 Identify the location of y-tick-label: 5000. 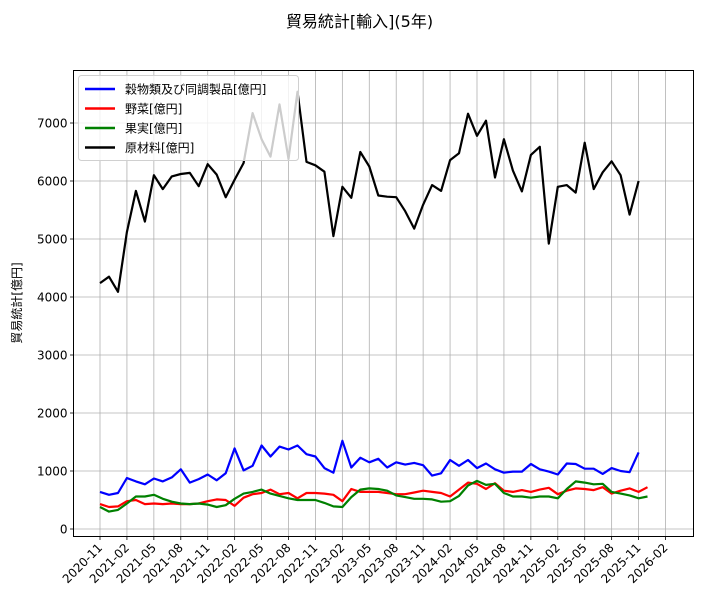
(52, 240).